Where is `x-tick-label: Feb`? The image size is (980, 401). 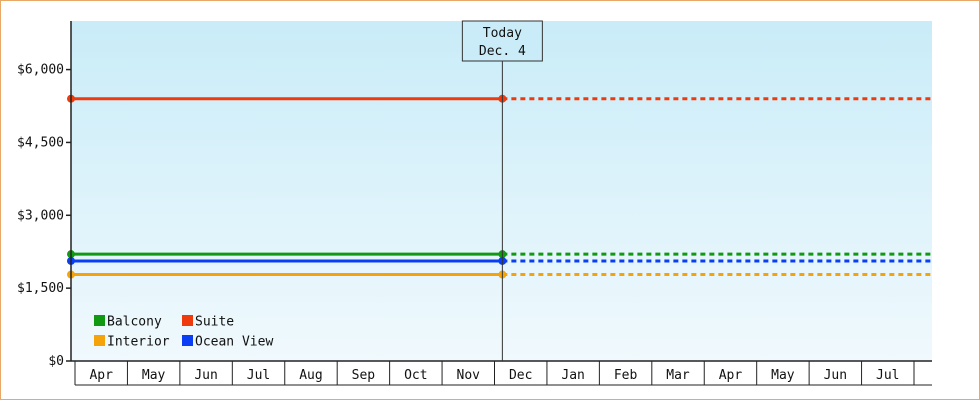 x-tick-label: Feb is located at coordinates (626, 375).